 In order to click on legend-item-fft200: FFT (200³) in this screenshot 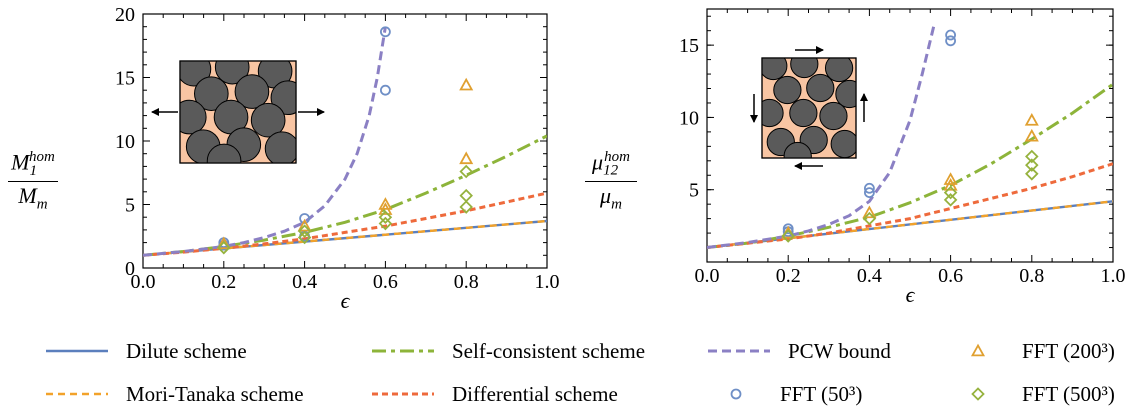, I will do `click(1042, 351)`.